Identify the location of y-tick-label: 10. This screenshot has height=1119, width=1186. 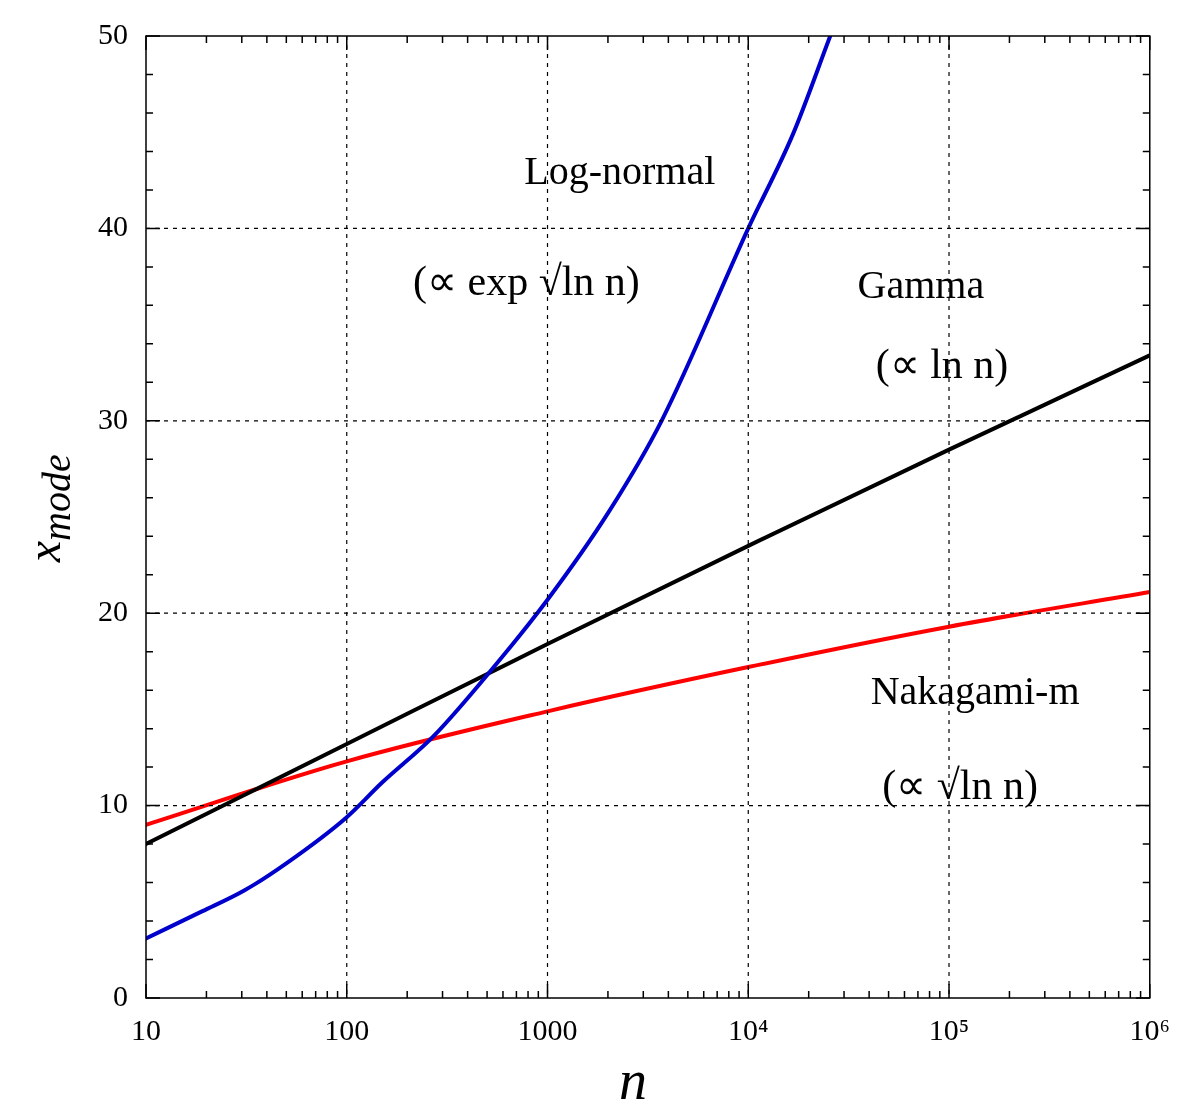
(113, 803).